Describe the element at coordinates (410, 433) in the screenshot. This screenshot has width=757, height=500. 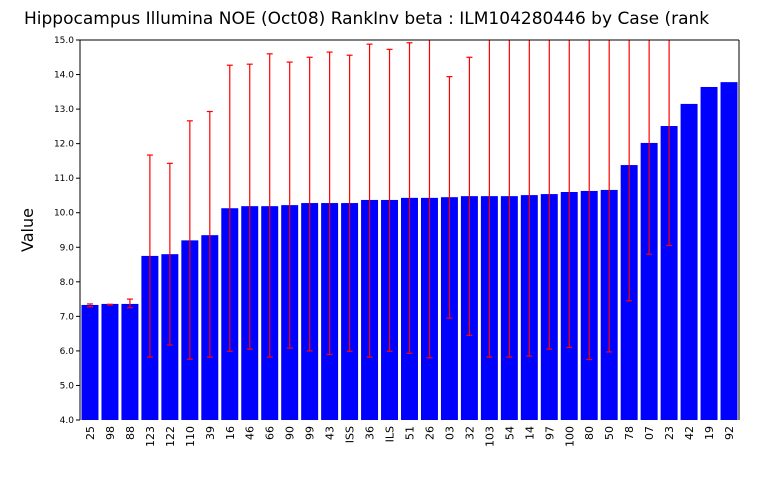
I see `x-tick-label: 51` at that location.